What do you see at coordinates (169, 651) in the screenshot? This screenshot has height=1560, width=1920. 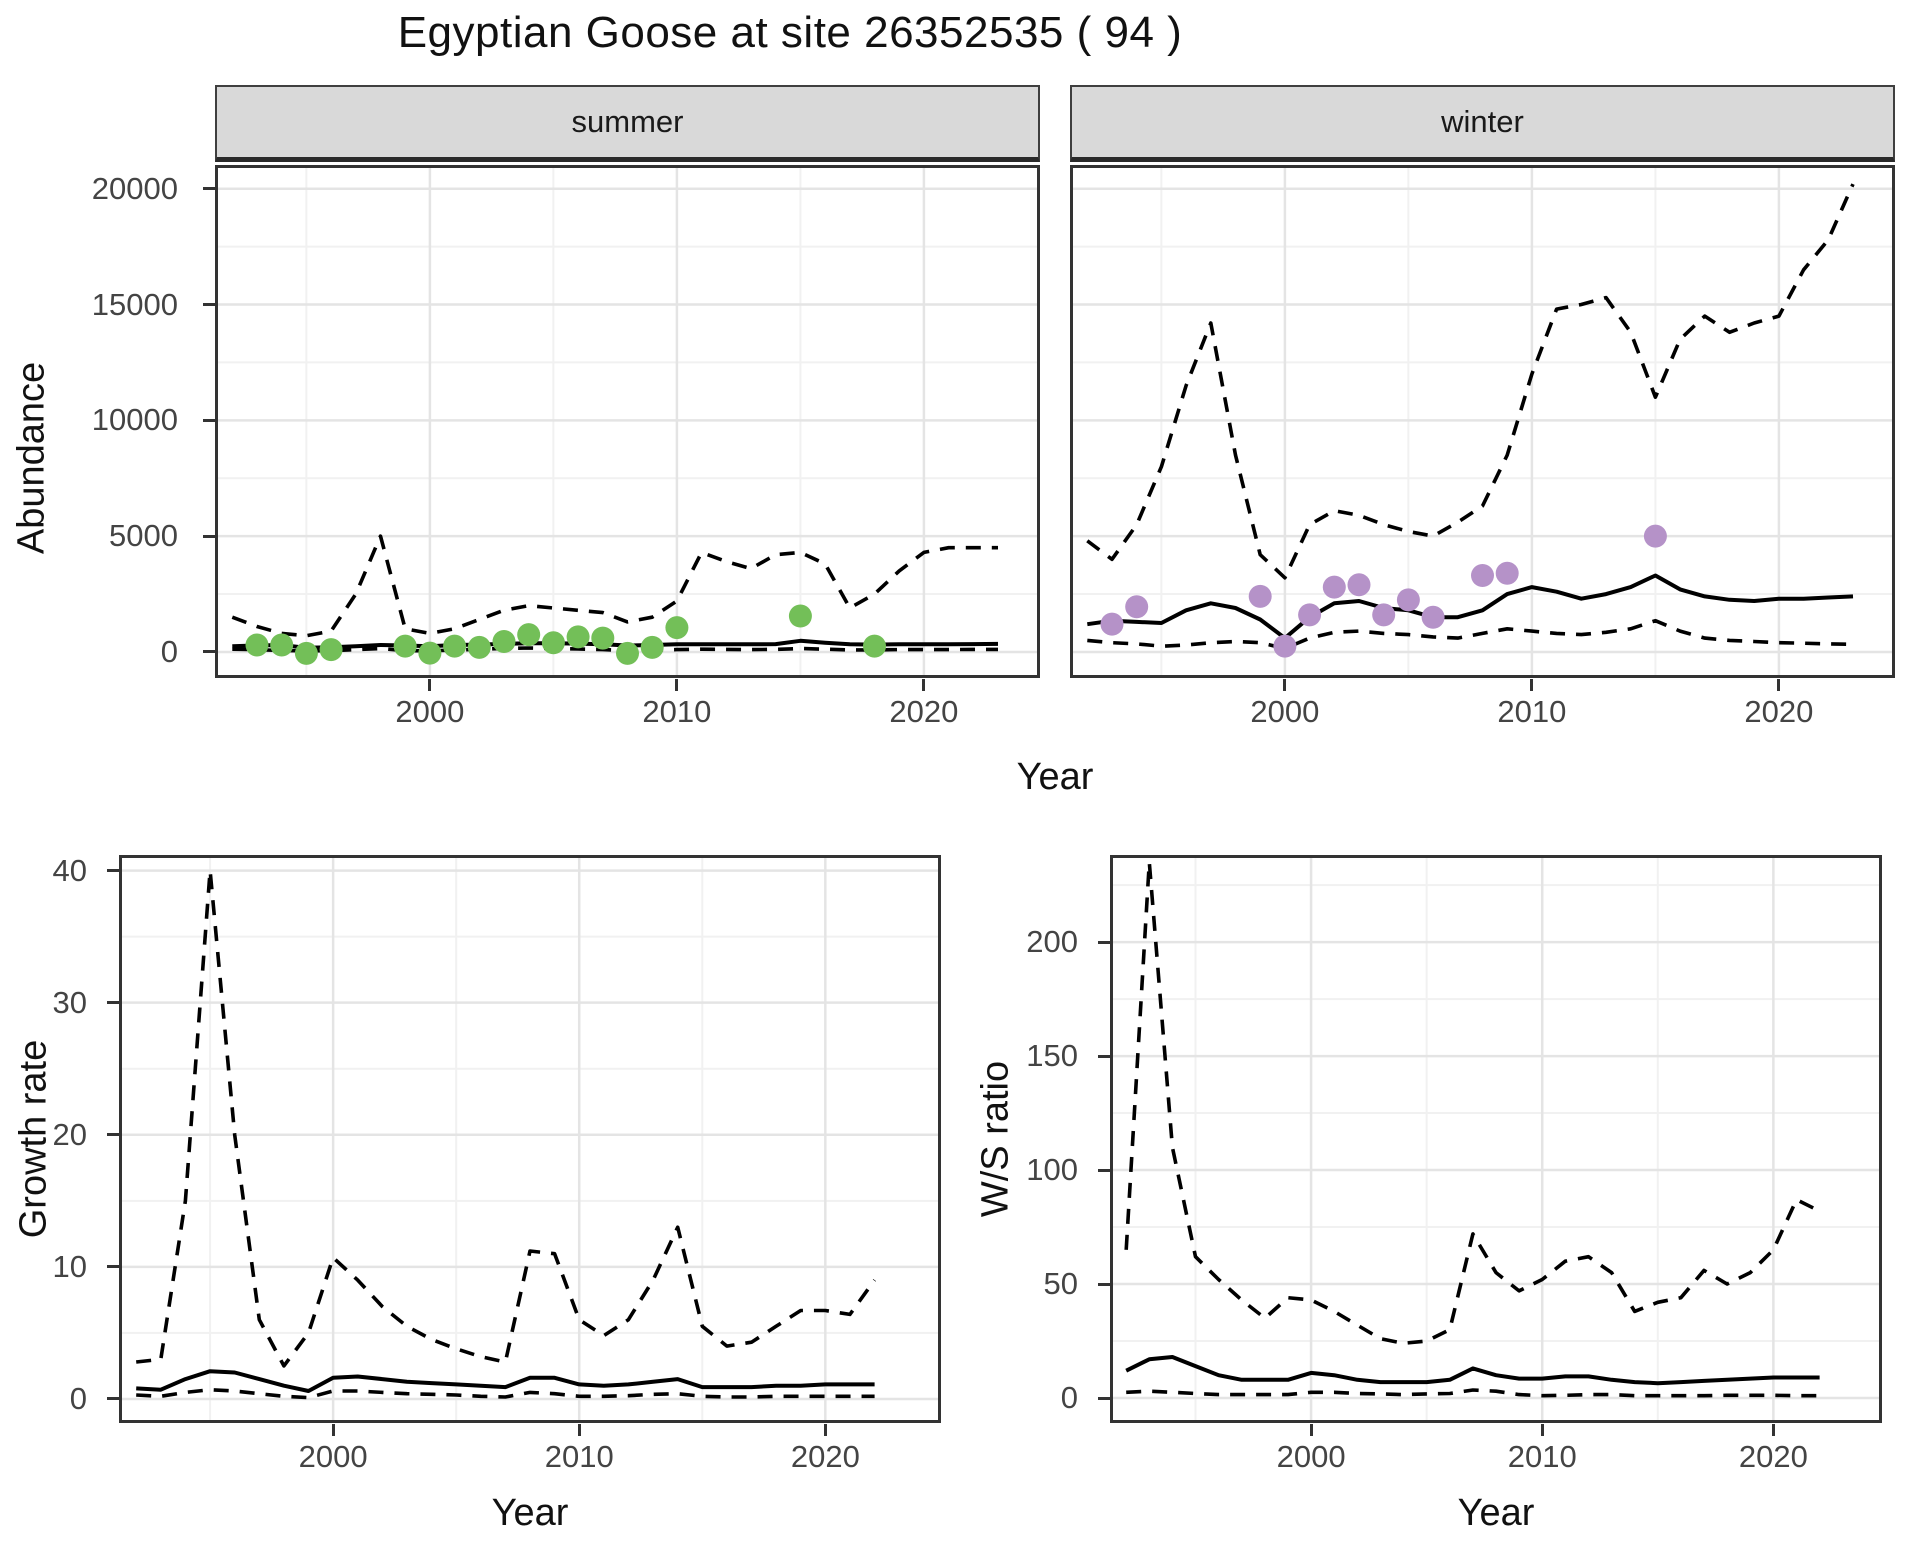 I see `abundance_summer-y-tick-label: 0` at bounding box center [169, 651].